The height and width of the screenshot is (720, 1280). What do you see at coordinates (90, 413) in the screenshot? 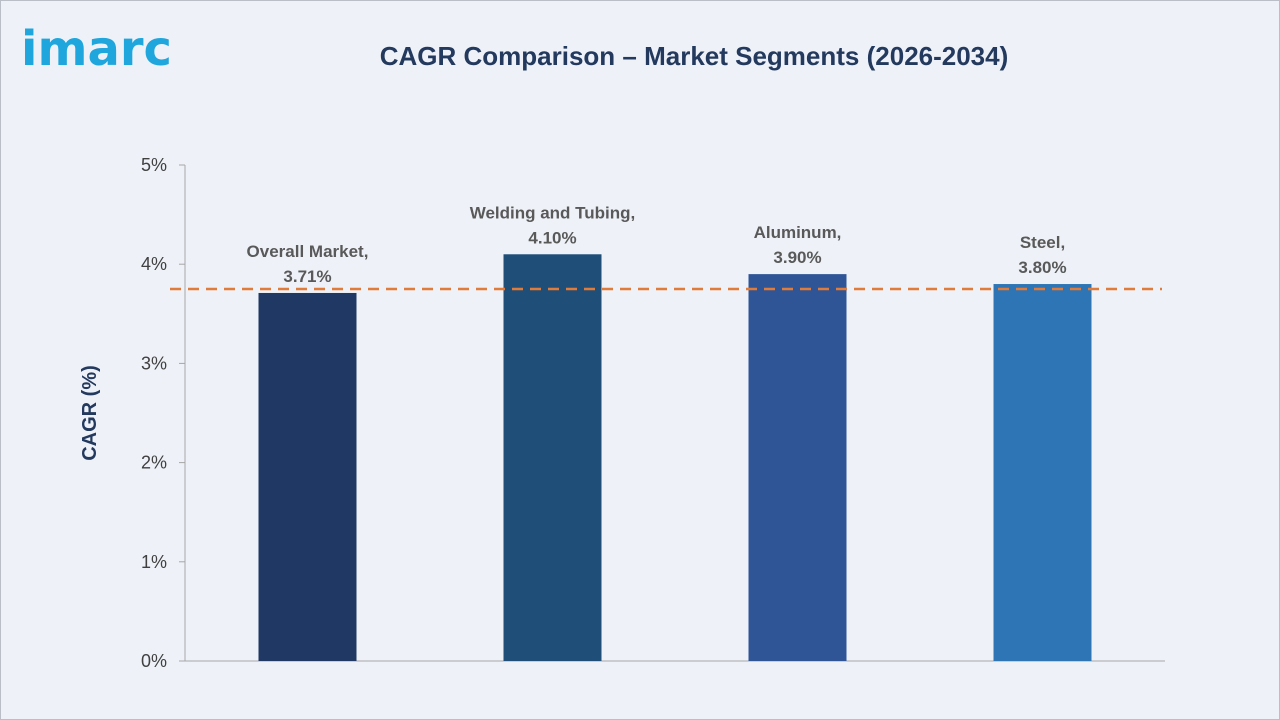
I see `y-axis-title: CAGR (%)` at bounding box center [90, 413].